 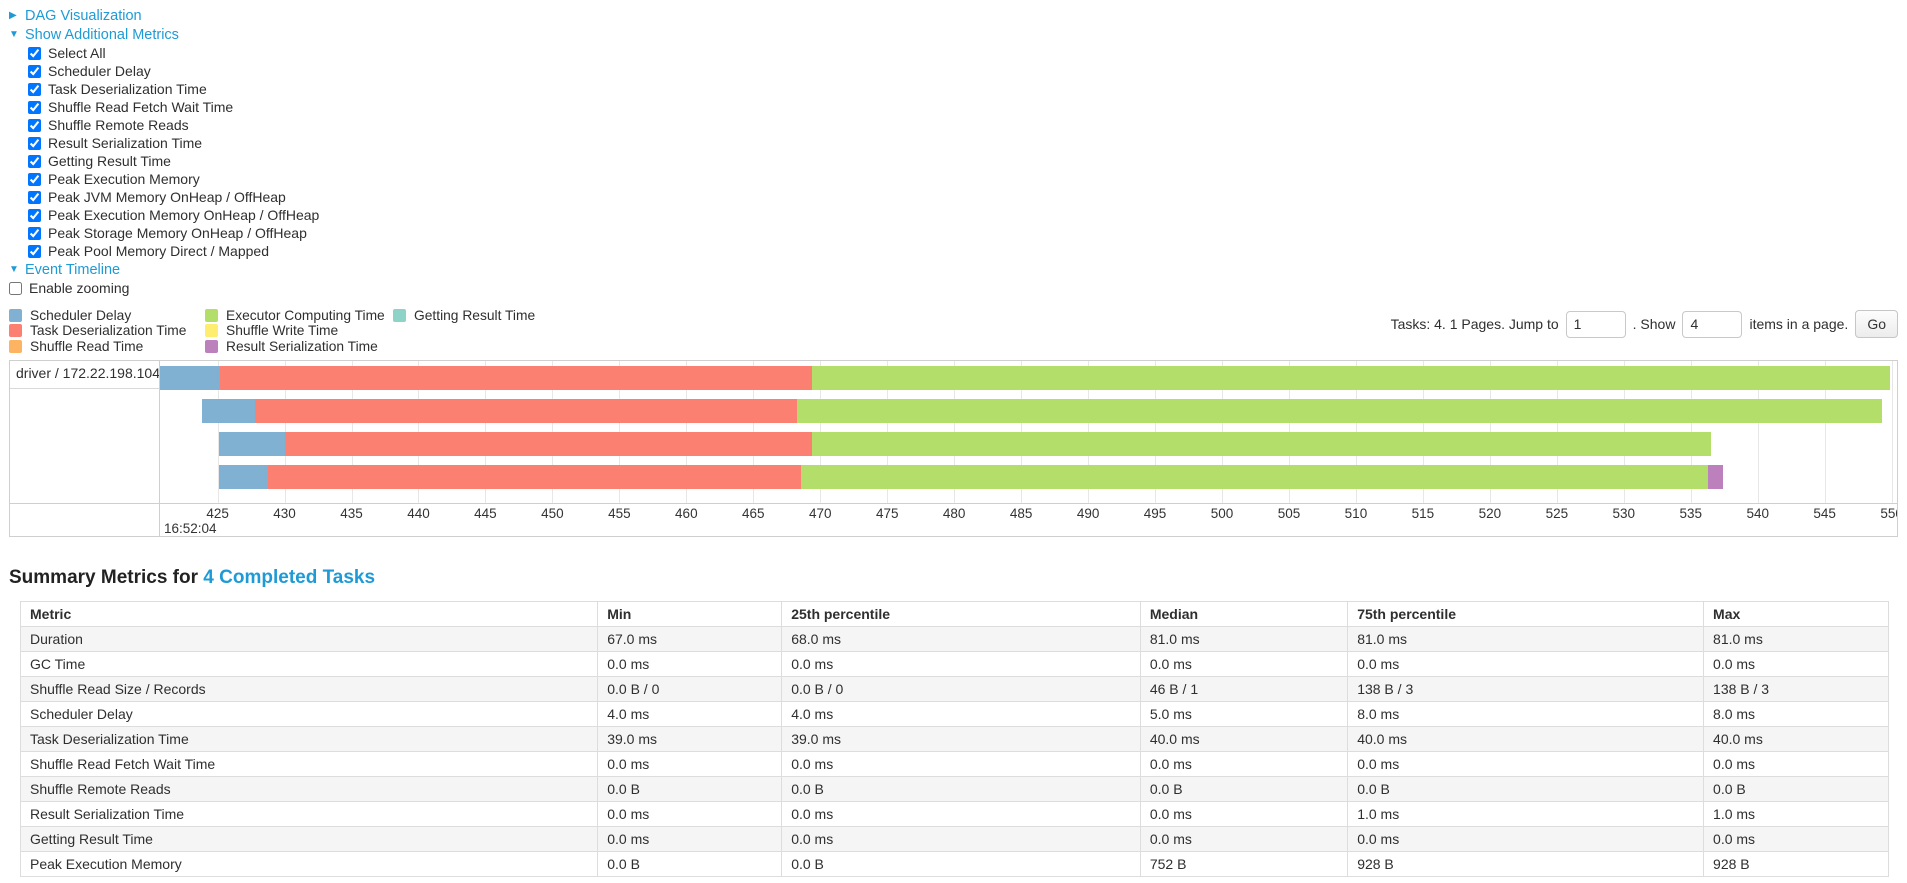 What do you see at coordinates (309, 863) in the screenshot?
I see `metric-name-cell: Peak Execution Memory` at bounding box center [309, 863].